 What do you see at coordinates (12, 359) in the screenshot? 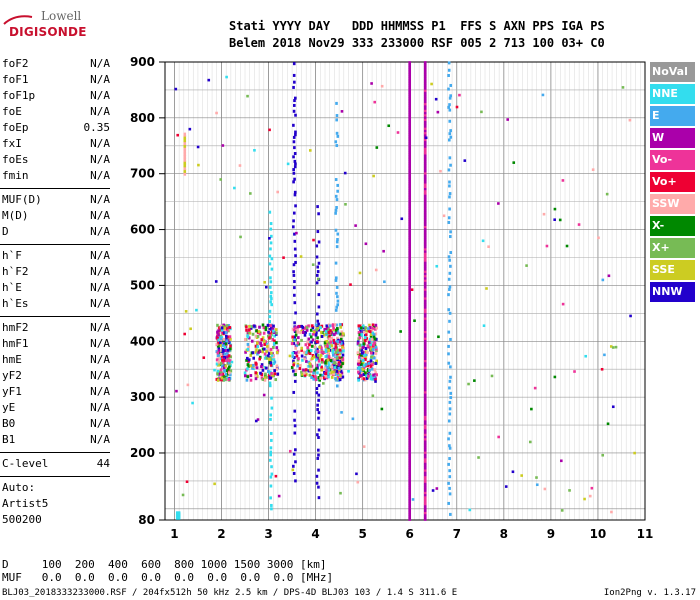
I see `param-name: hmE` at bounding box center [12, 359].